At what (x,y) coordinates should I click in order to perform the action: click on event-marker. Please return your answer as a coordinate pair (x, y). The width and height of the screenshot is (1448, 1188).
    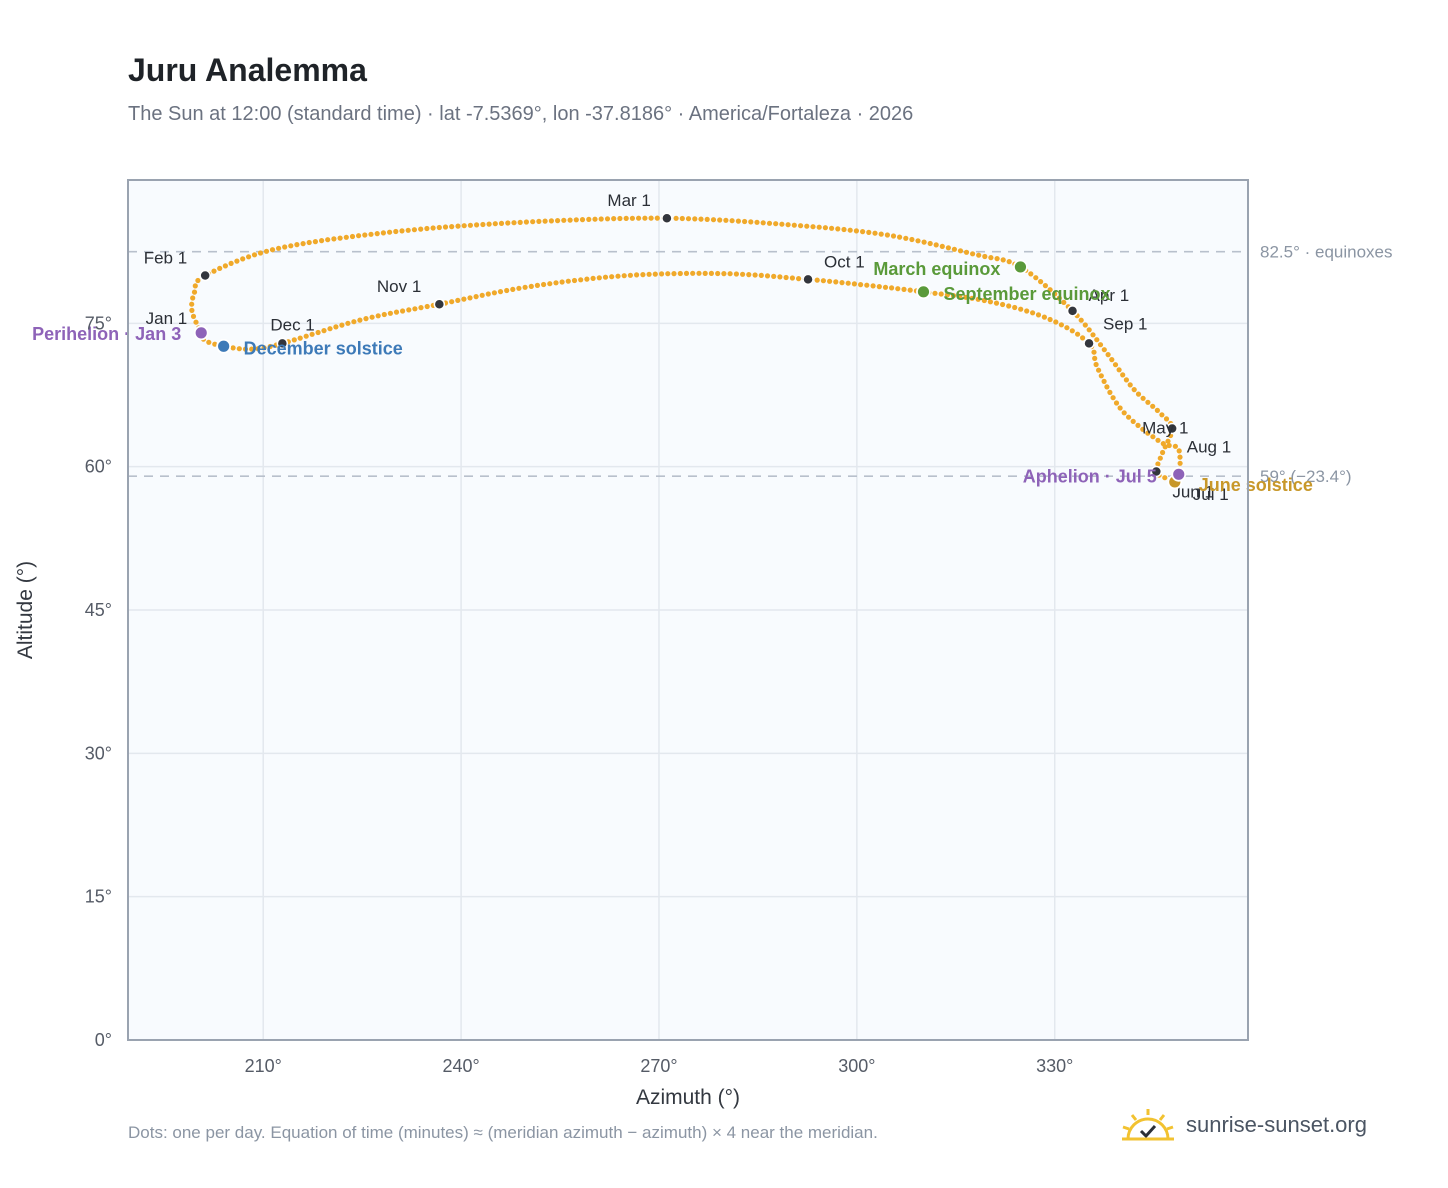
    Looking at the image, I should click on (201, 333).